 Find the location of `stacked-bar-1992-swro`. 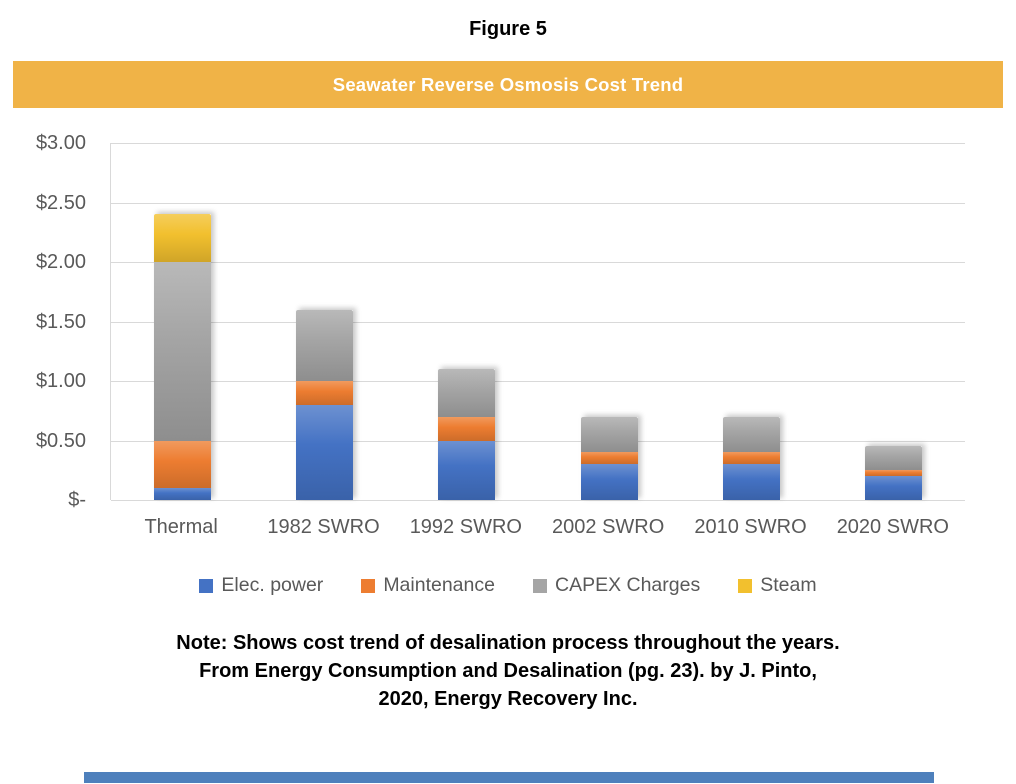

stacked-bar-1992-swro is located at coordinates (467, 434).